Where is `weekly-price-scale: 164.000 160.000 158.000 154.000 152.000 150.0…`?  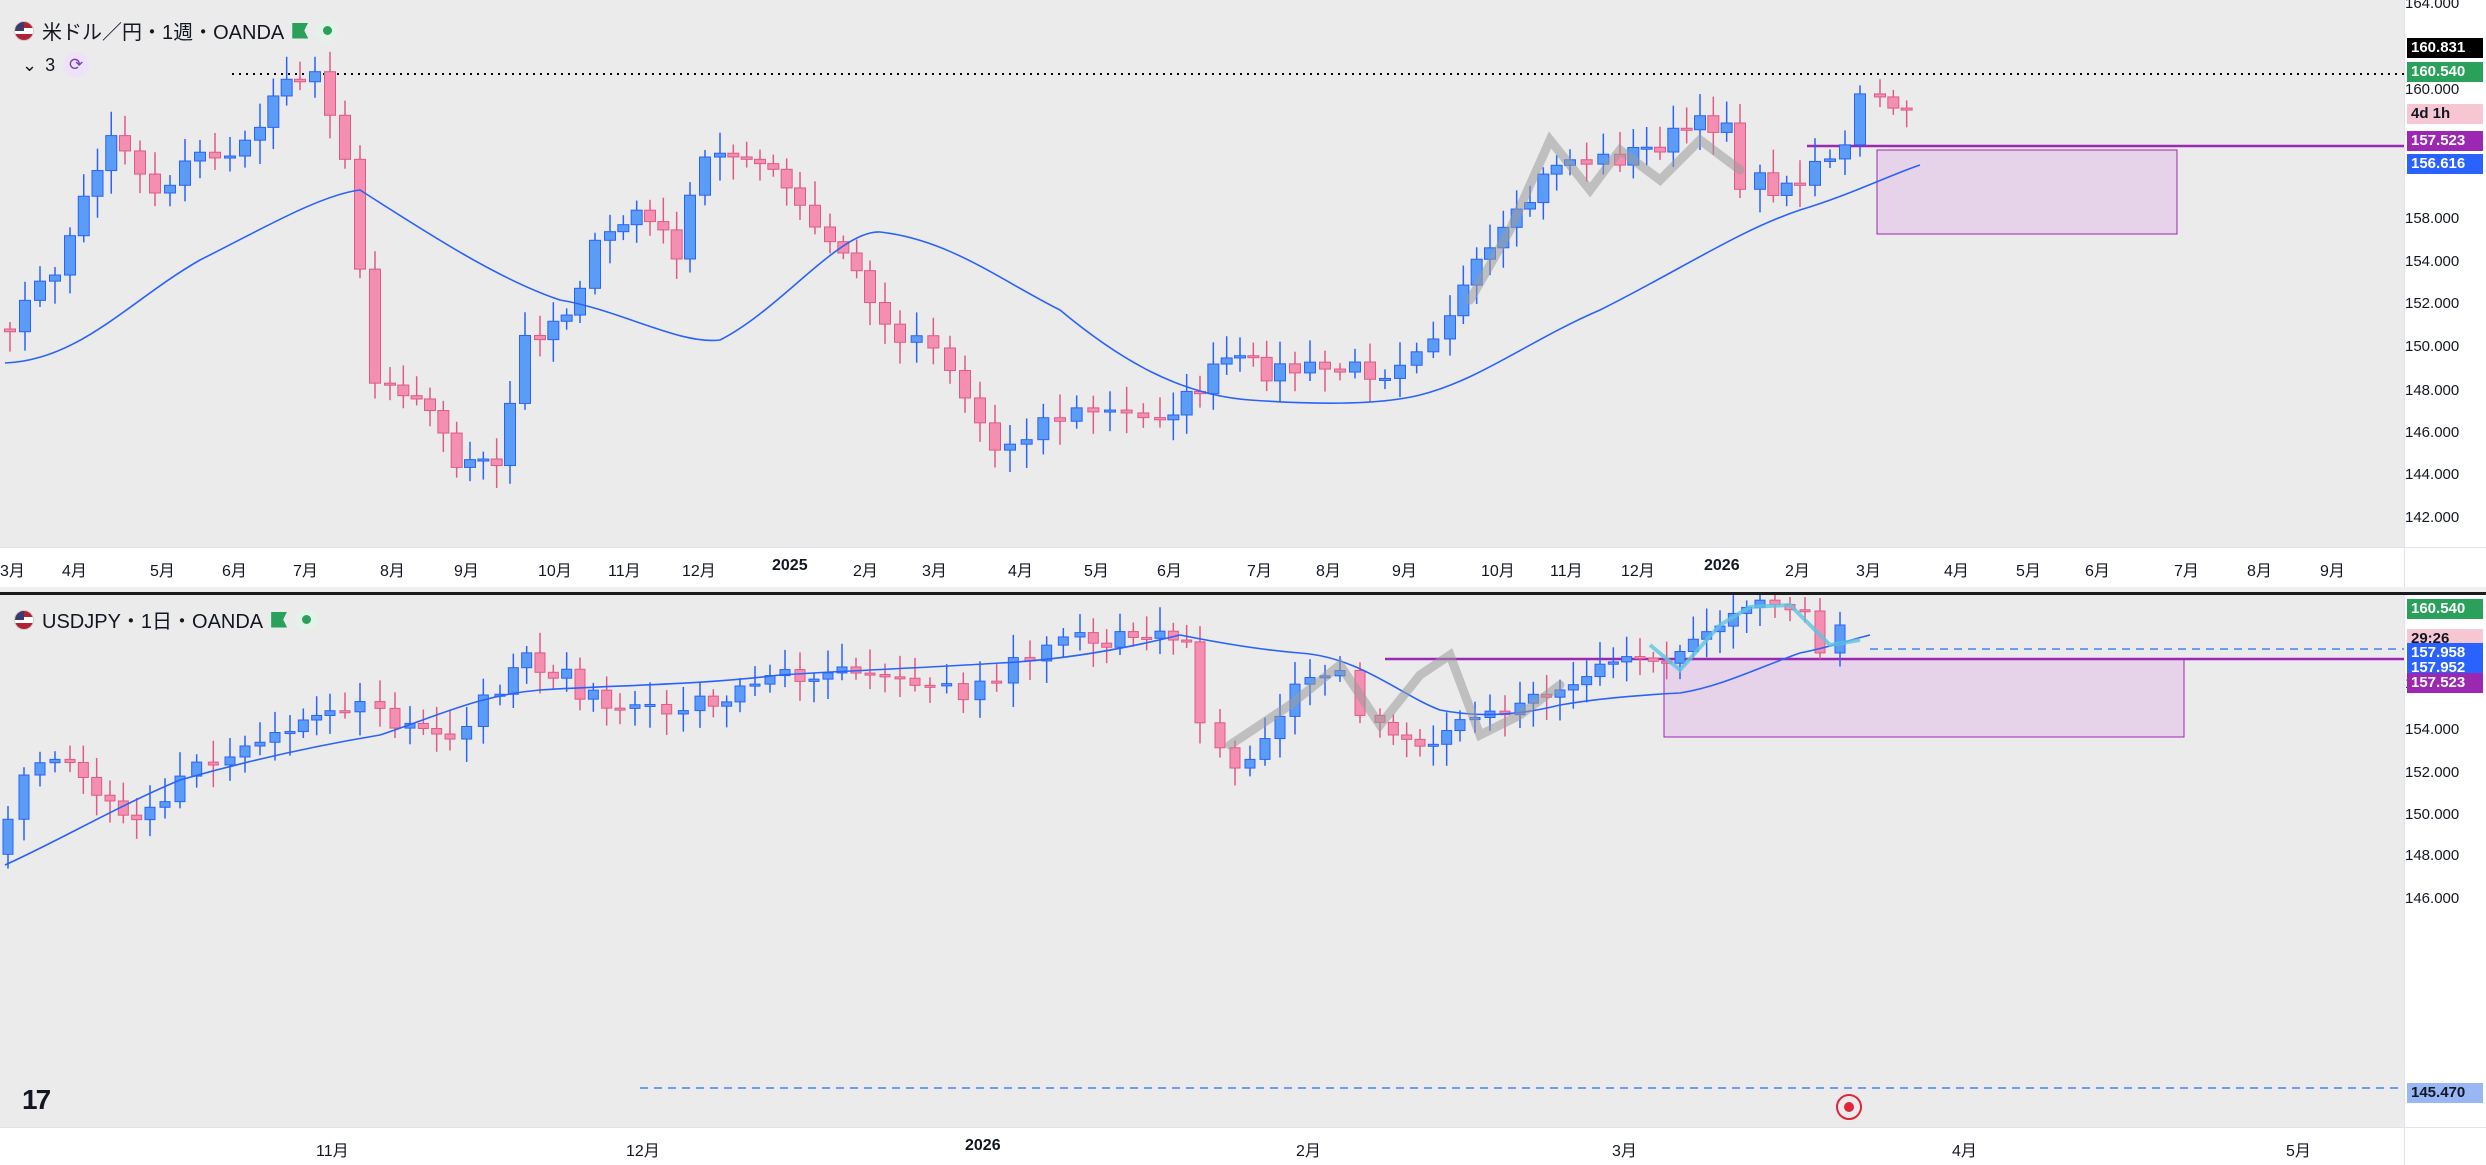
weekly-price-scale: 164.000 160.000 158.000 154.000 152.000 150.0… is located at coordinates (2445, 273).